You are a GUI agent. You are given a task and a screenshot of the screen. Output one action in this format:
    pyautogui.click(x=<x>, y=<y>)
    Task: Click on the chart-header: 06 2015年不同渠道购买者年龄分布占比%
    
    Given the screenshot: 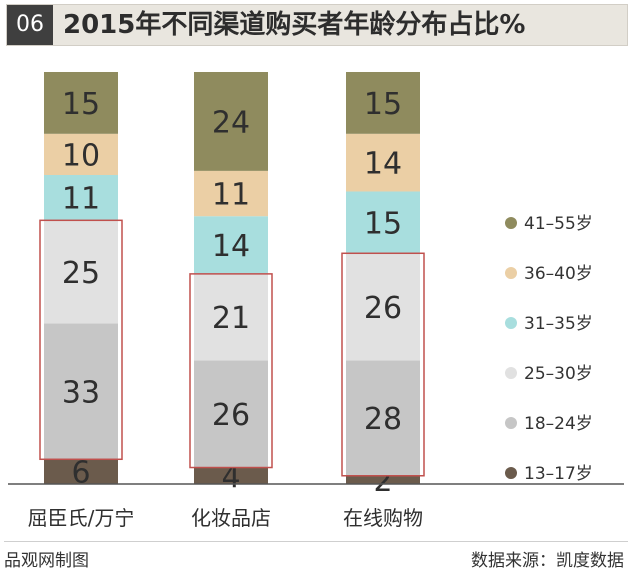 What is the action you would take?
    pyautogui.click(x=317, y=25)
    